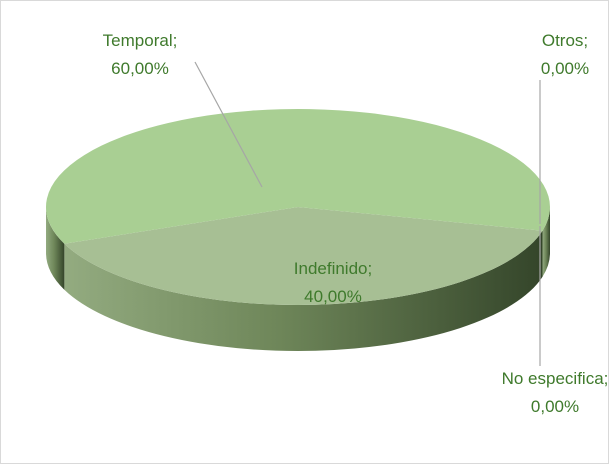  I want to click on data-label: Temporal; 60,00%, so click(140, 54).